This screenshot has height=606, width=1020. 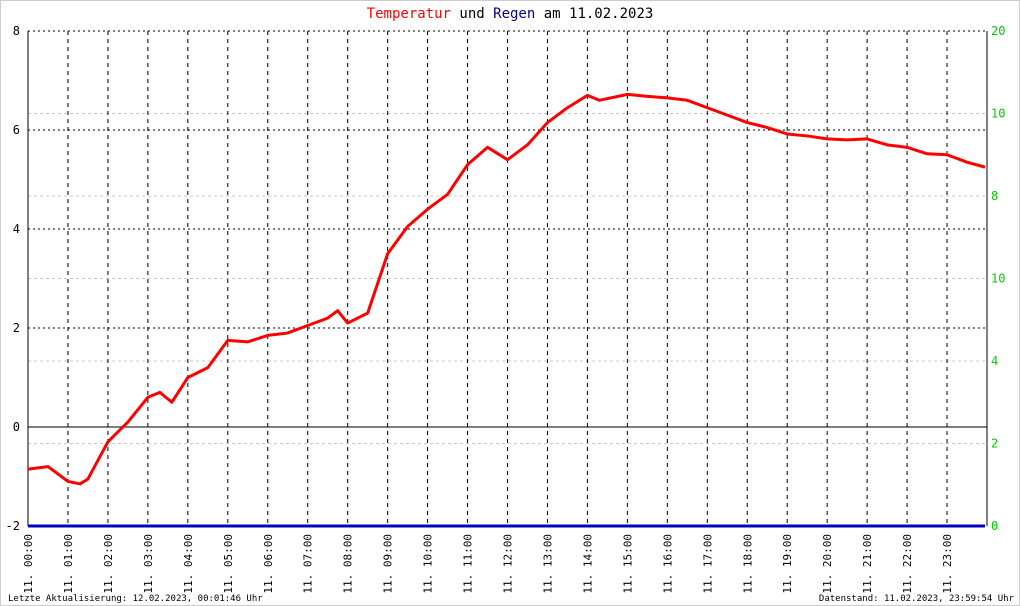 What do you see at coordinates (16, 427) in the screenshot?
I see `y-tick-label: 0` at bounding box center [16, 427].